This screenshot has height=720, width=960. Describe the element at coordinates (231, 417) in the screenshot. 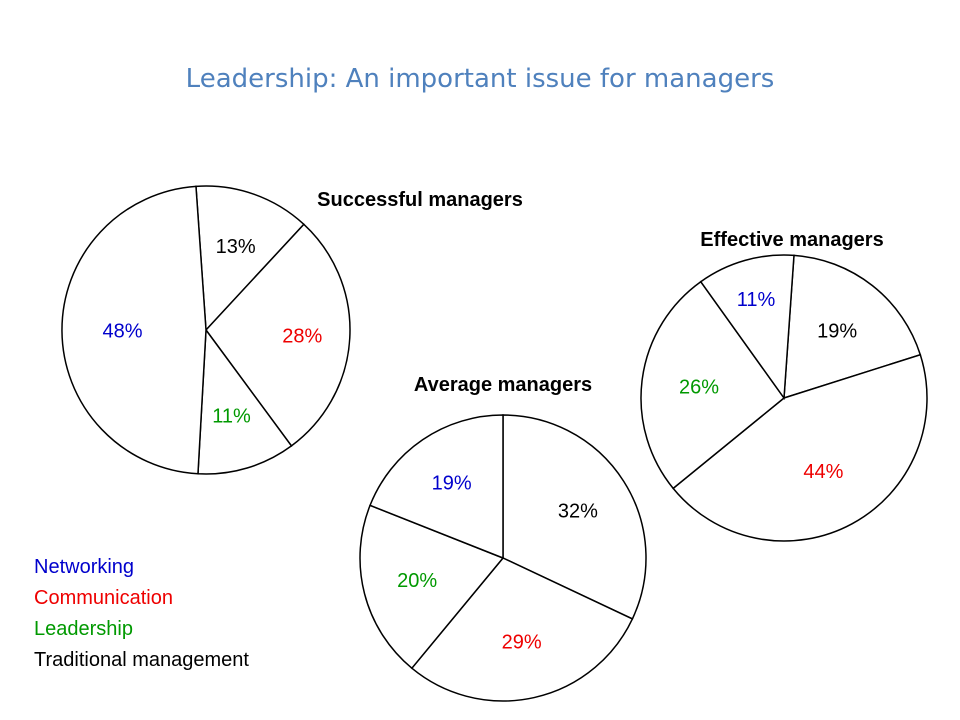

I see `slice-label-leadership: 11%` at that location.